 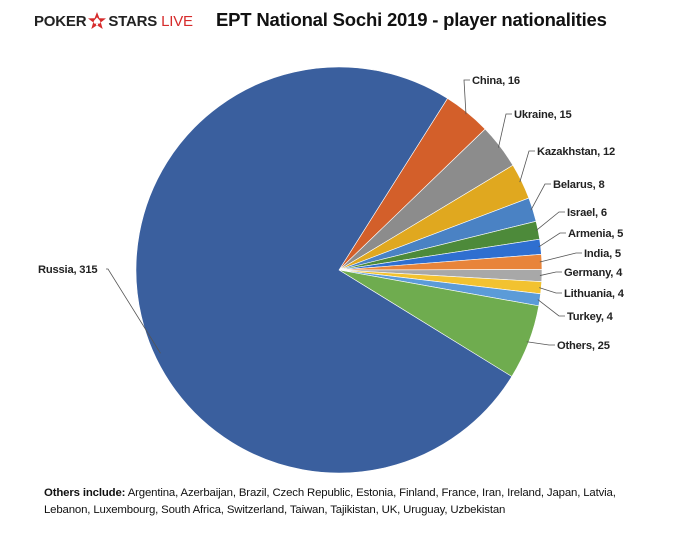 I want to click on data-label-china: China, 16, so click(x=496, y=81).